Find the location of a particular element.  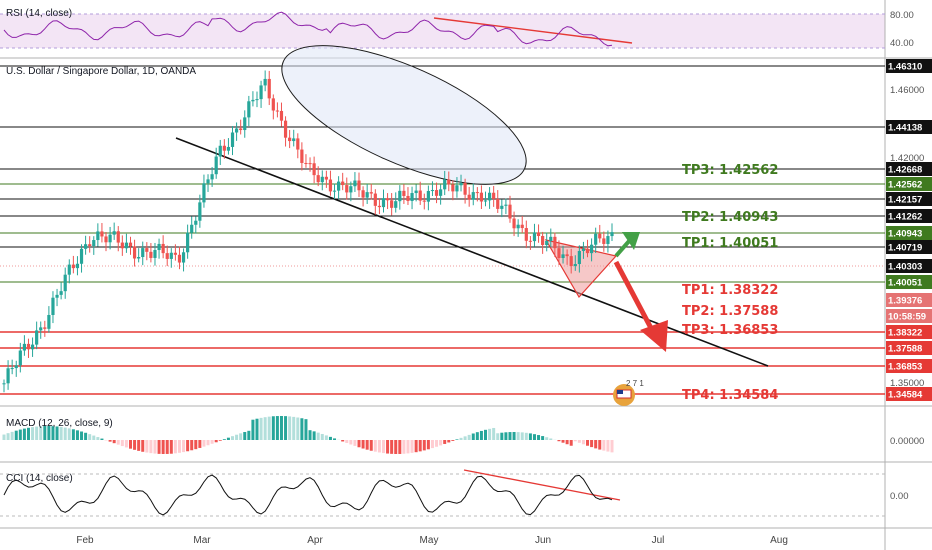

cci-tick-zero: 0.00 is located at coordinates (899, 496).